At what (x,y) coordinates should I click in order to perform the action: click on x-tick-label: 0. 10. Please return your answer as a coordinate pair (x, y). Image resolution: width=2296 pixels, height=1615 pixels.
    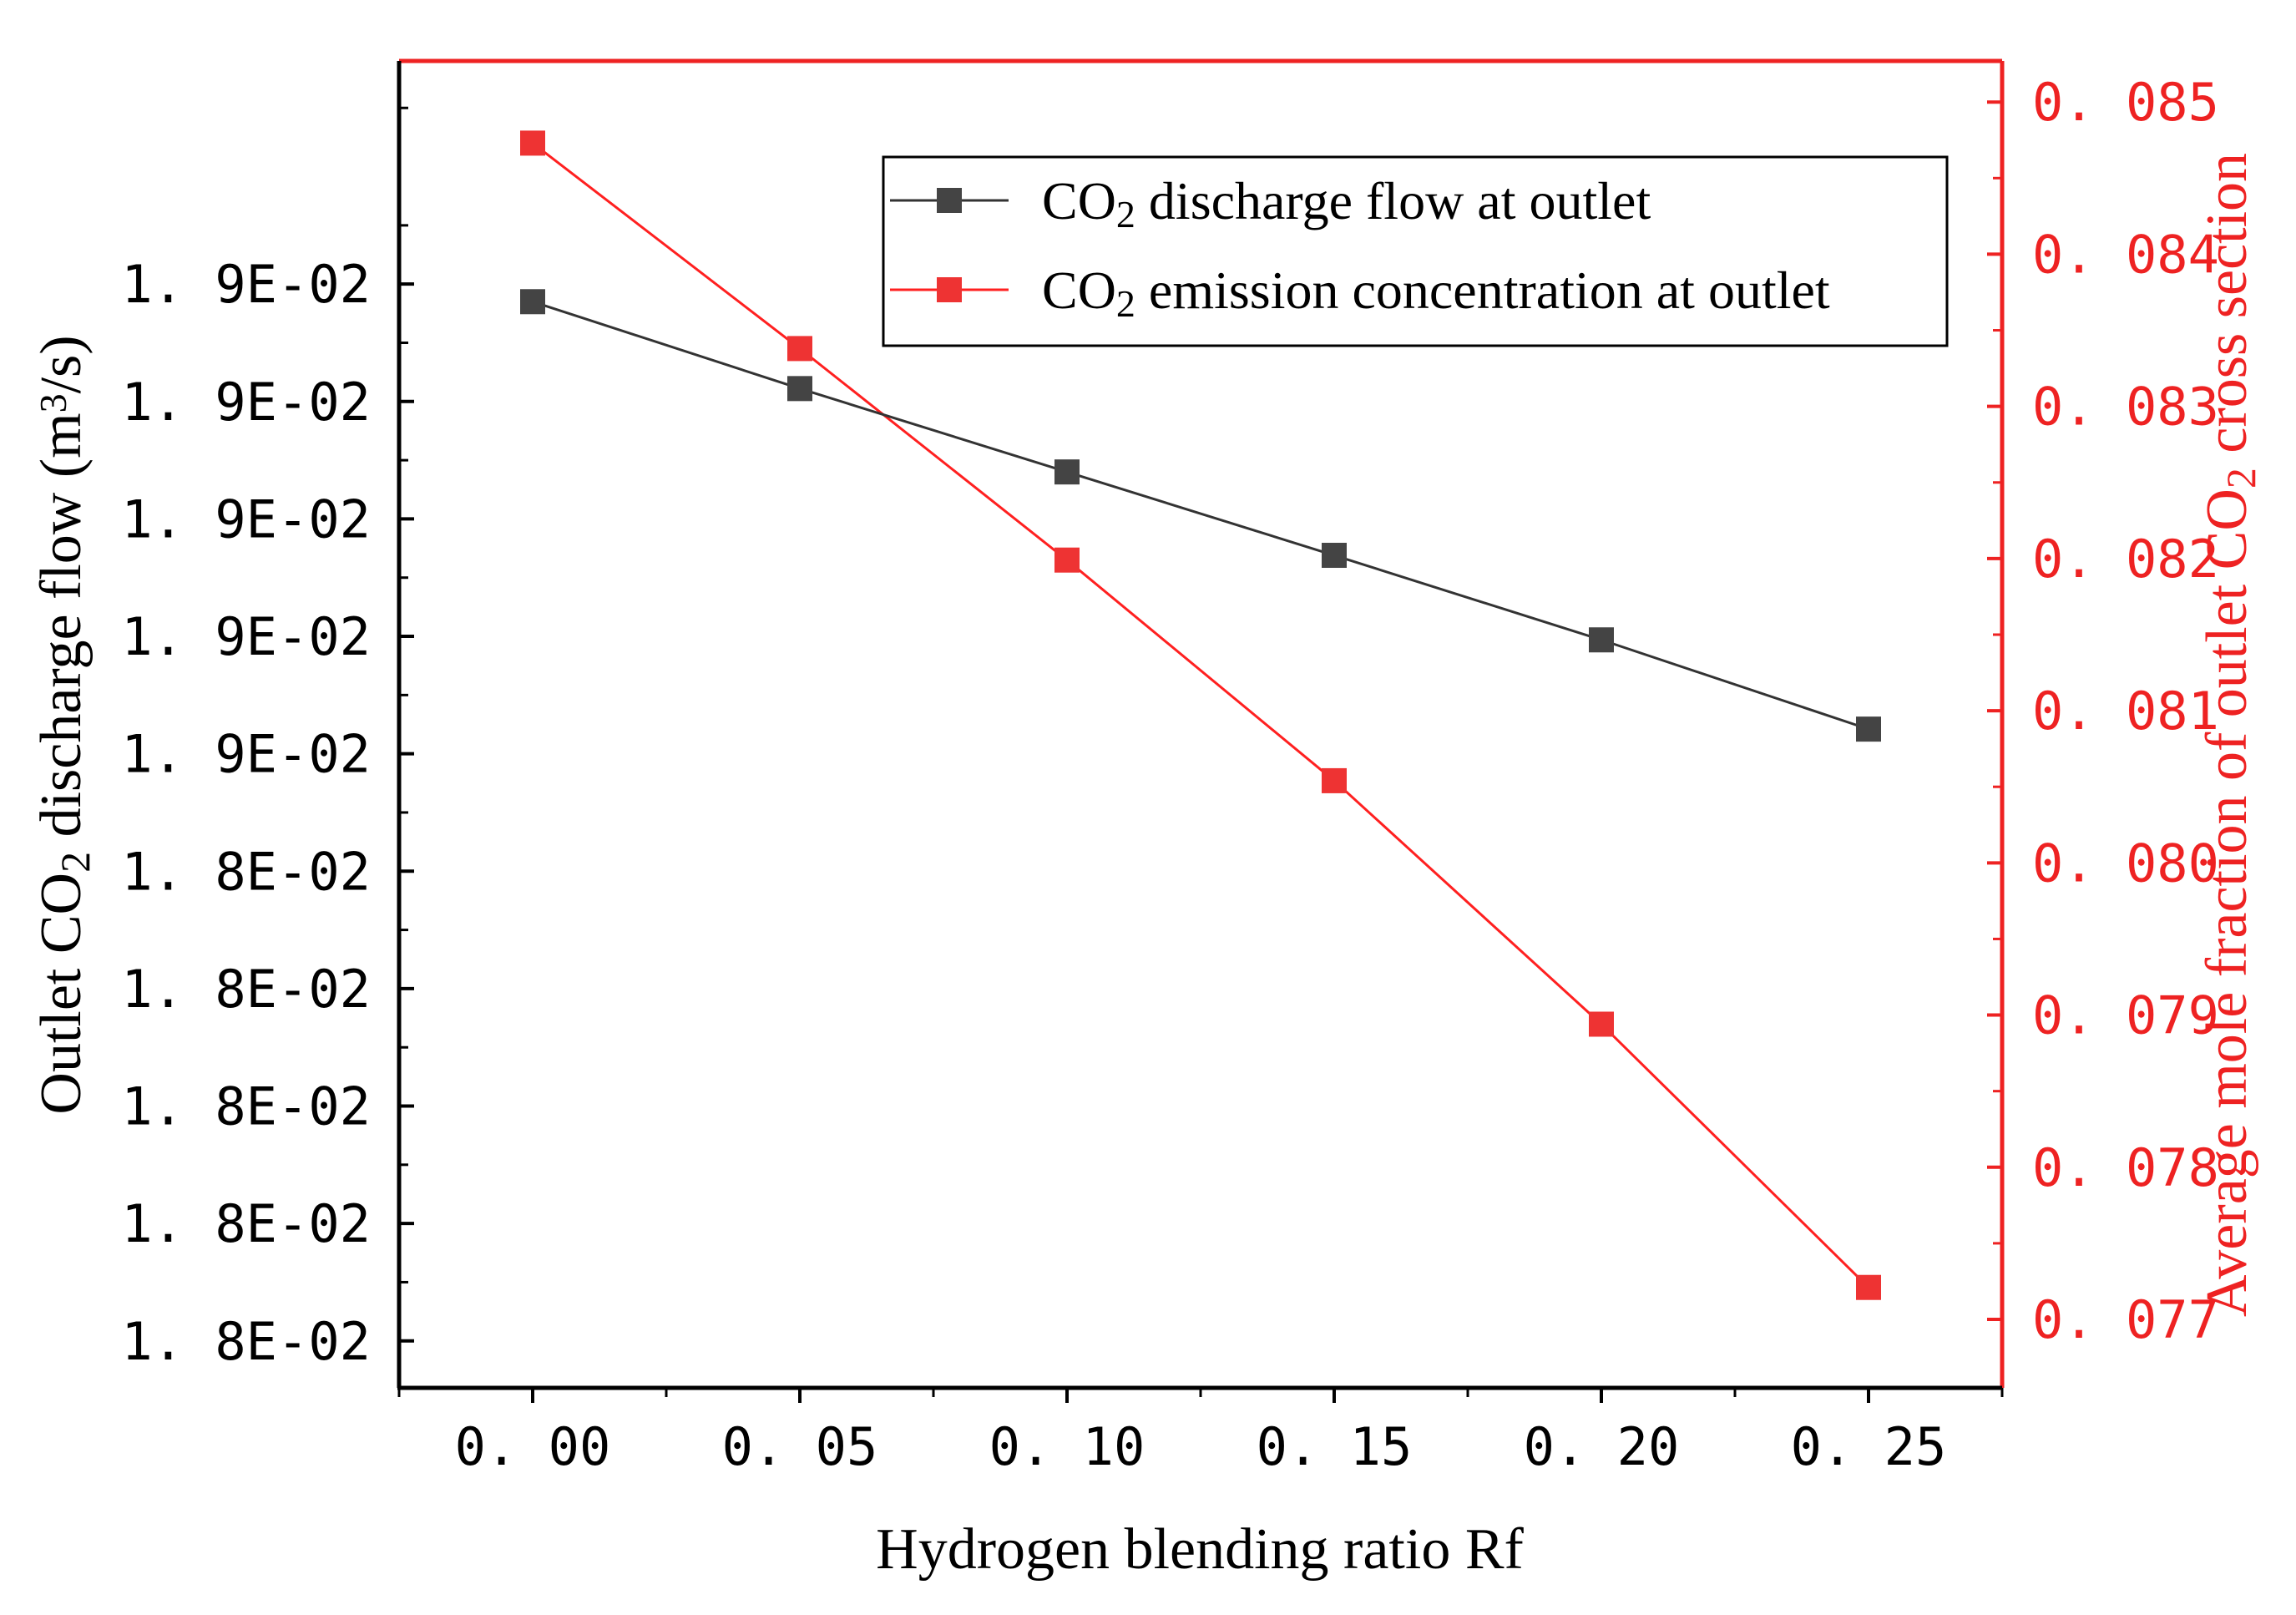
    Looking at the image, I should click on (1067, 1447).